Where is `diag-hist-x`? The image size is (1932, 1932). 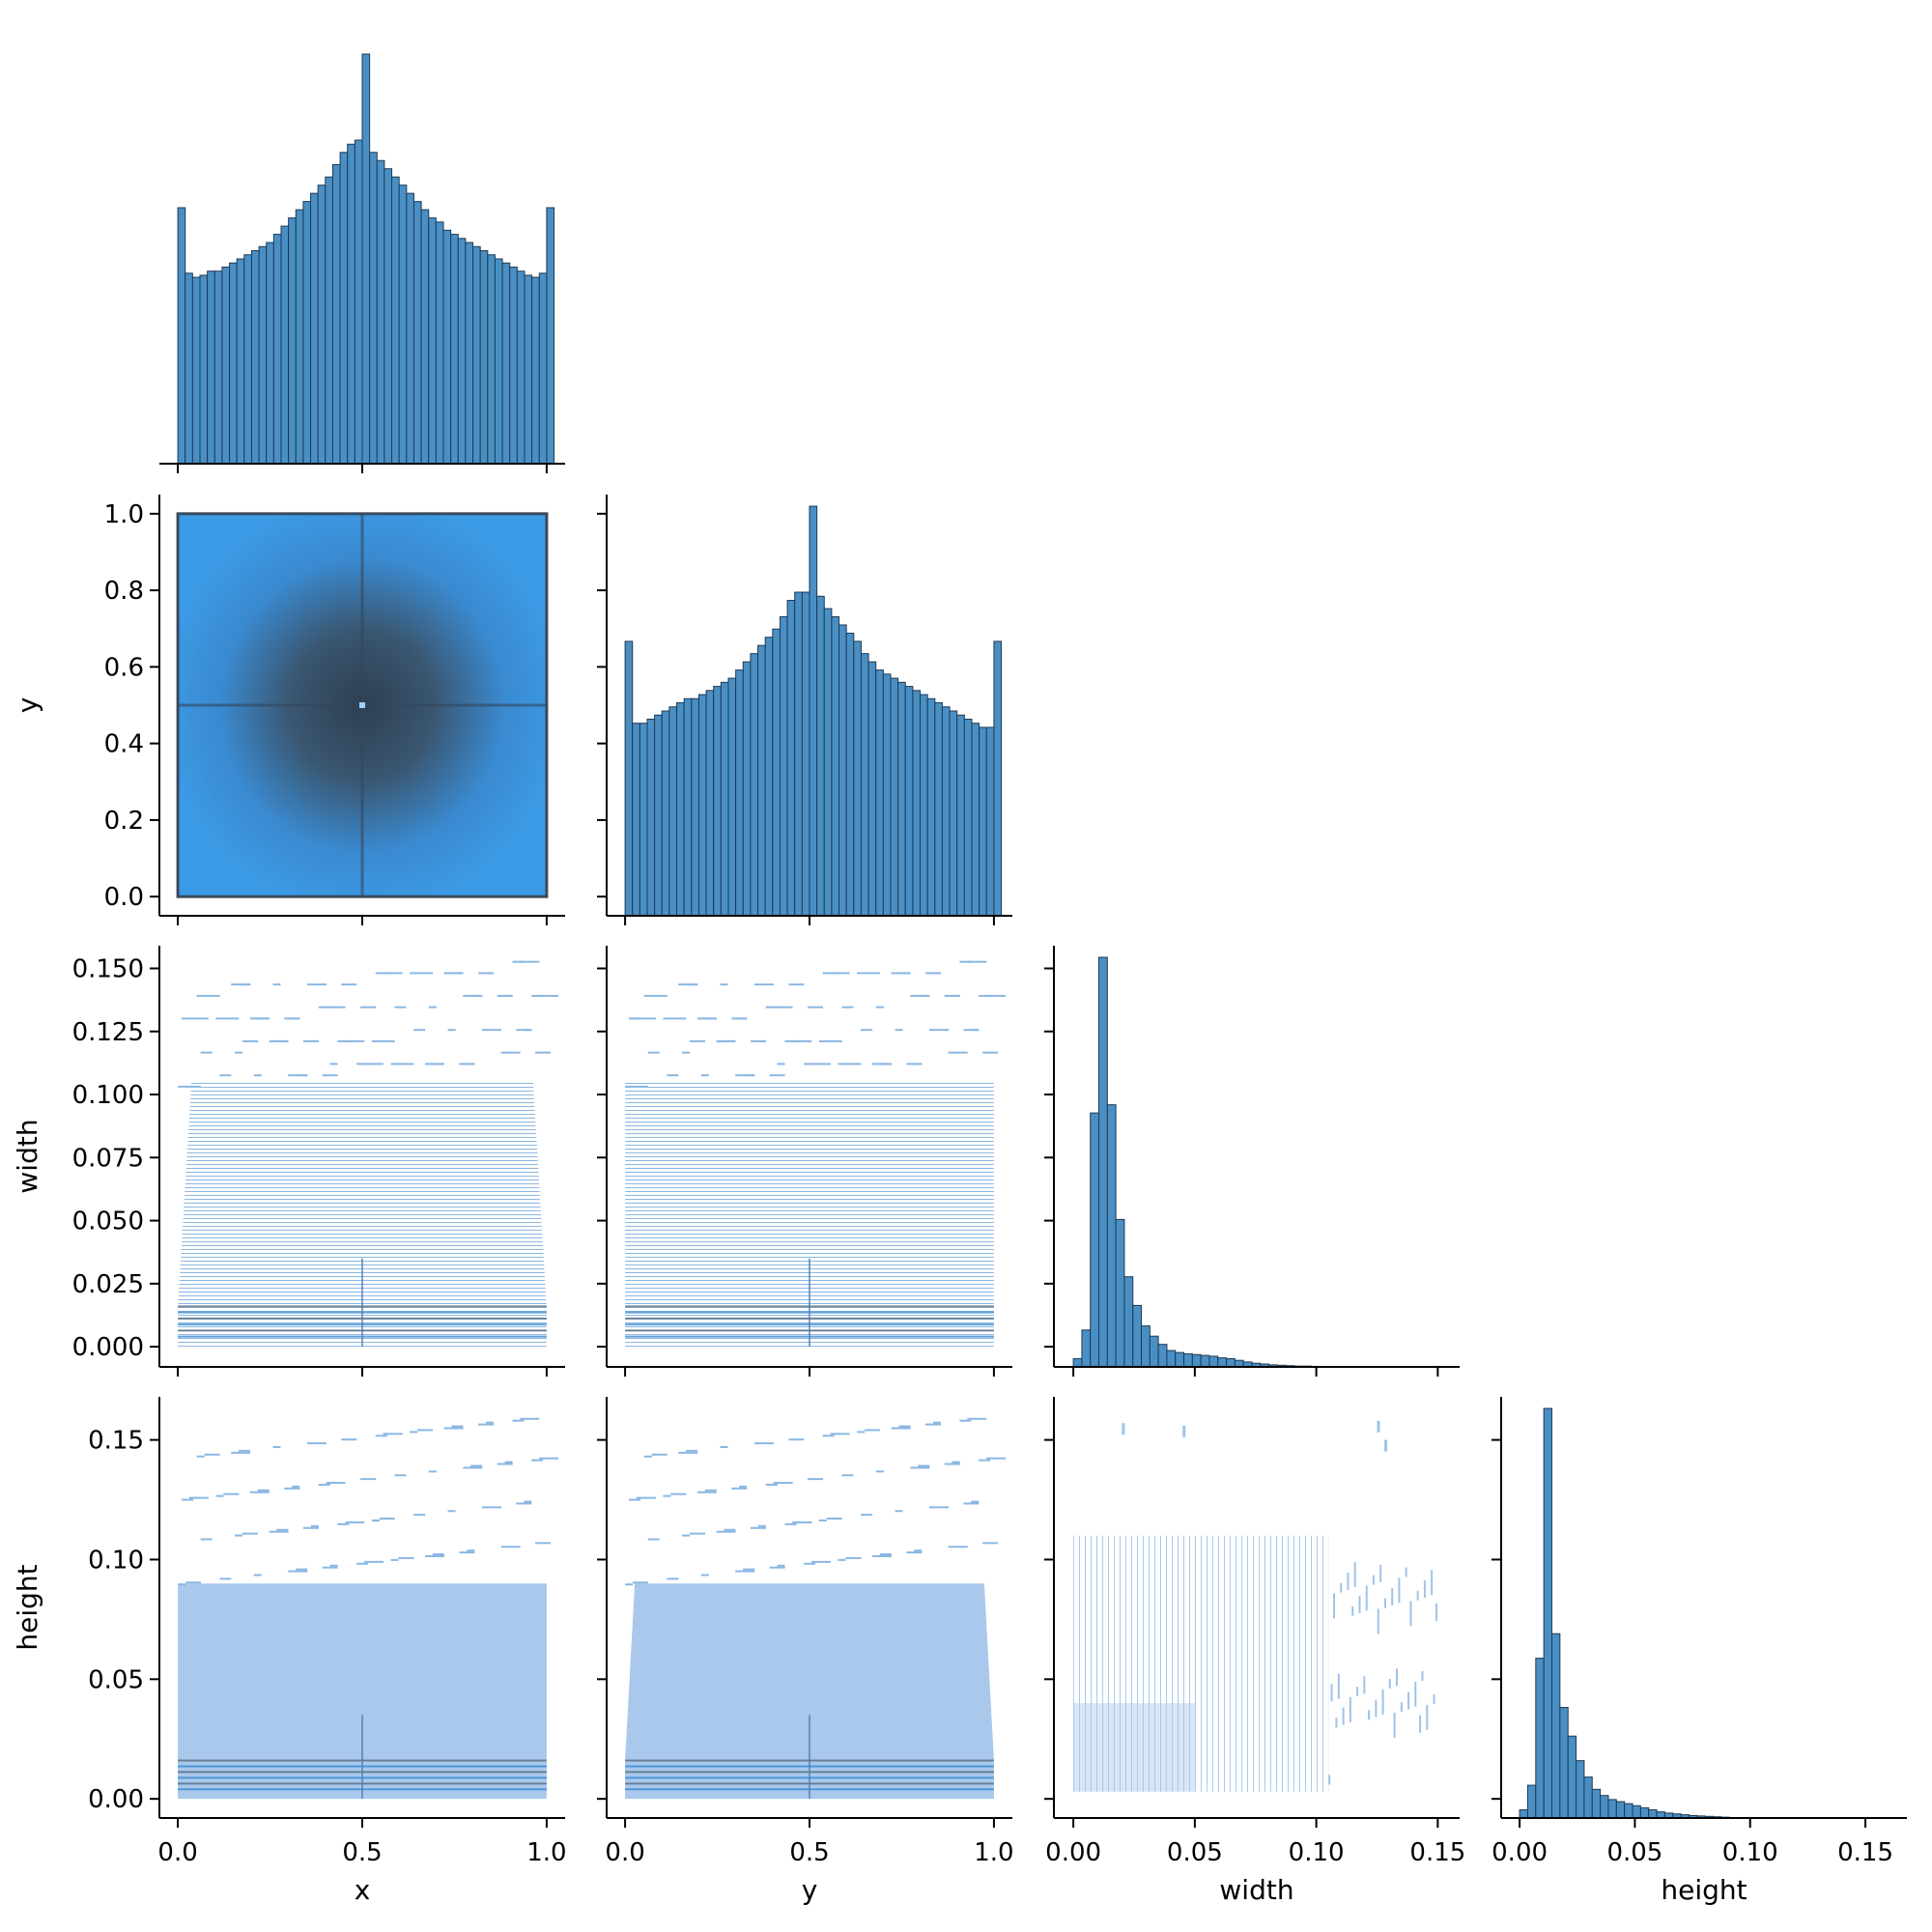 diag-hist-x is located at coordinates (362, 263).